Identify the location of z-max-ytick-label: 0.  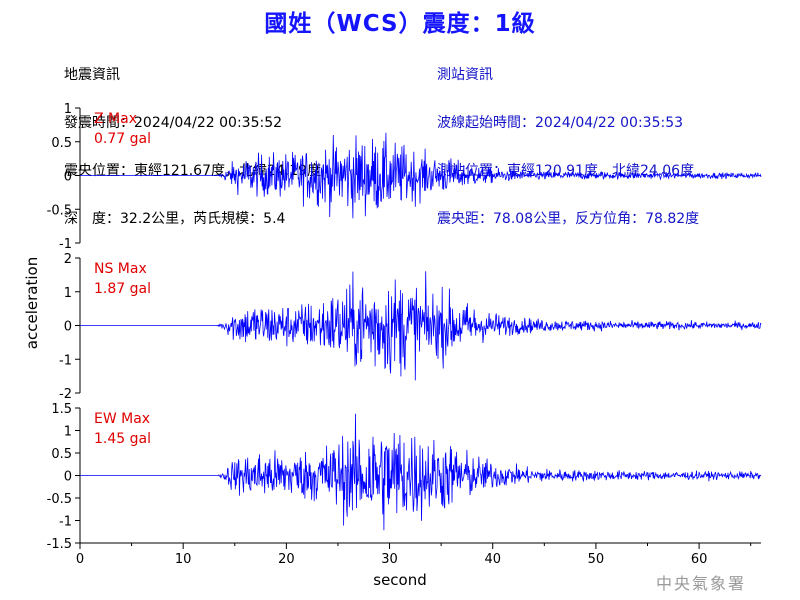
(68, 177).